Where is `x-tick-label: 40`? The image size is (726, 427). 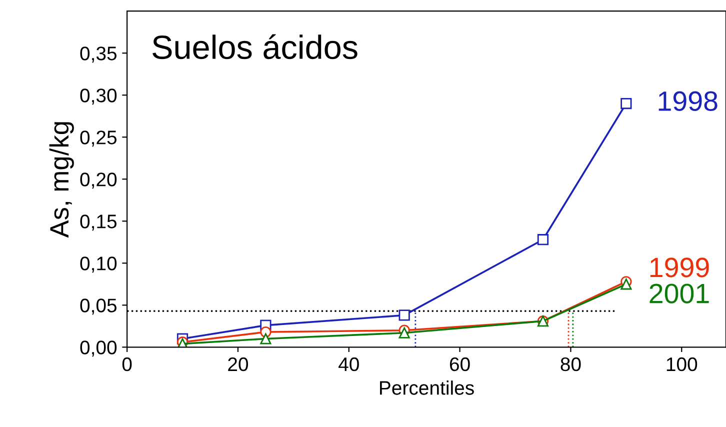 x-tick-label: 40 is located at coordinates (348, 364).